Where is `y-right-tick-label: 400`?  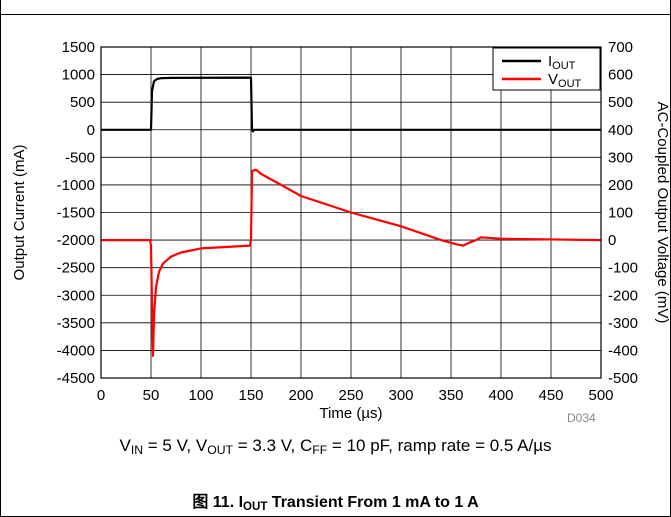 y-right-tick-label: 400 is located at coordinates (620, 130).